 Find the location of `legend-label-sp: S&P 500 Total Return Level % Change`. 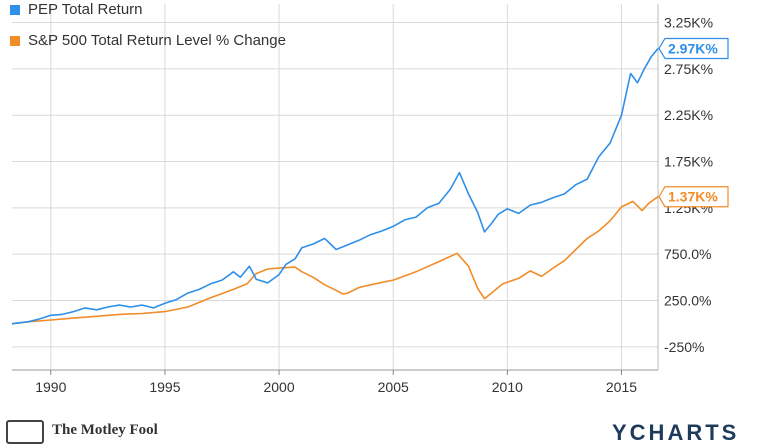

legend-label-sp: S&P 500 Total Return Level % Change is located at coordinates (157, 40).